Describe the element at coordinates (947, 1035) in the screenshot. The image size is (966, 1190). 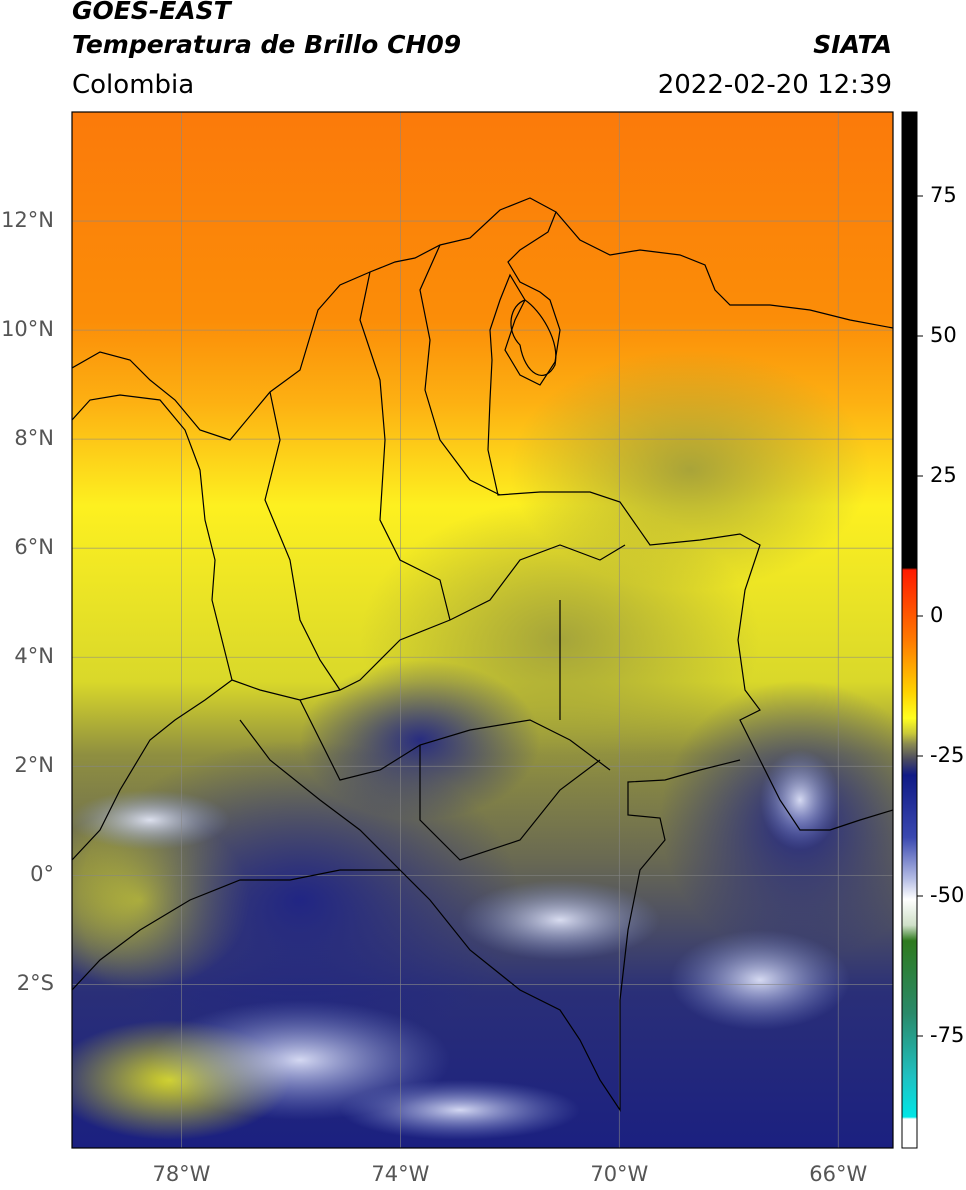
I see `colorbar-tick-label: -75` at that location.